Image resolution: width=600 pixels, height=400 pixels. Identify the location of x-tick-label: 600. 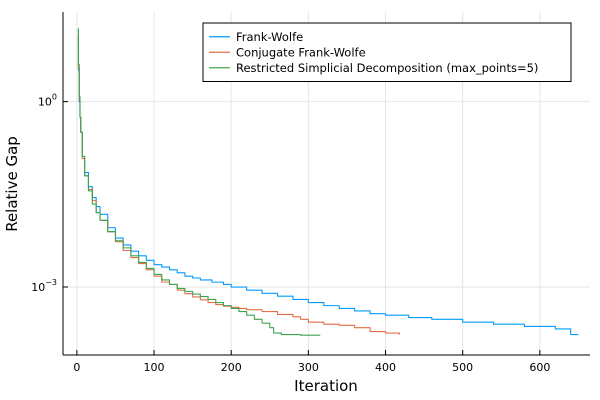
(539, 367).